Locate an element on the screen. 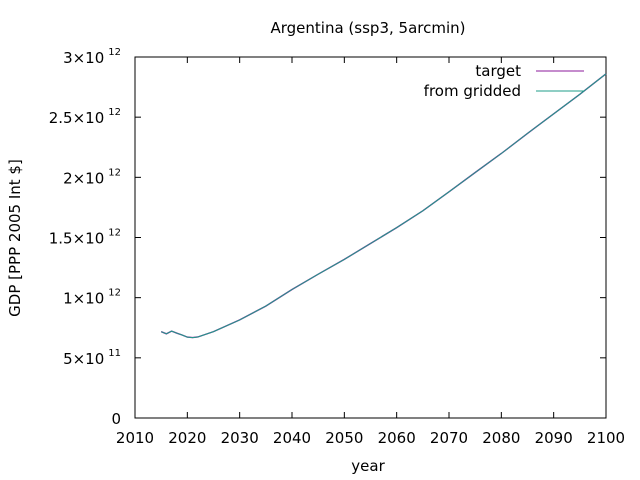 The height and width of the screenshot is (480, 640). y-tick-mantissa: 5×10 is located at coordinates (83, 359).